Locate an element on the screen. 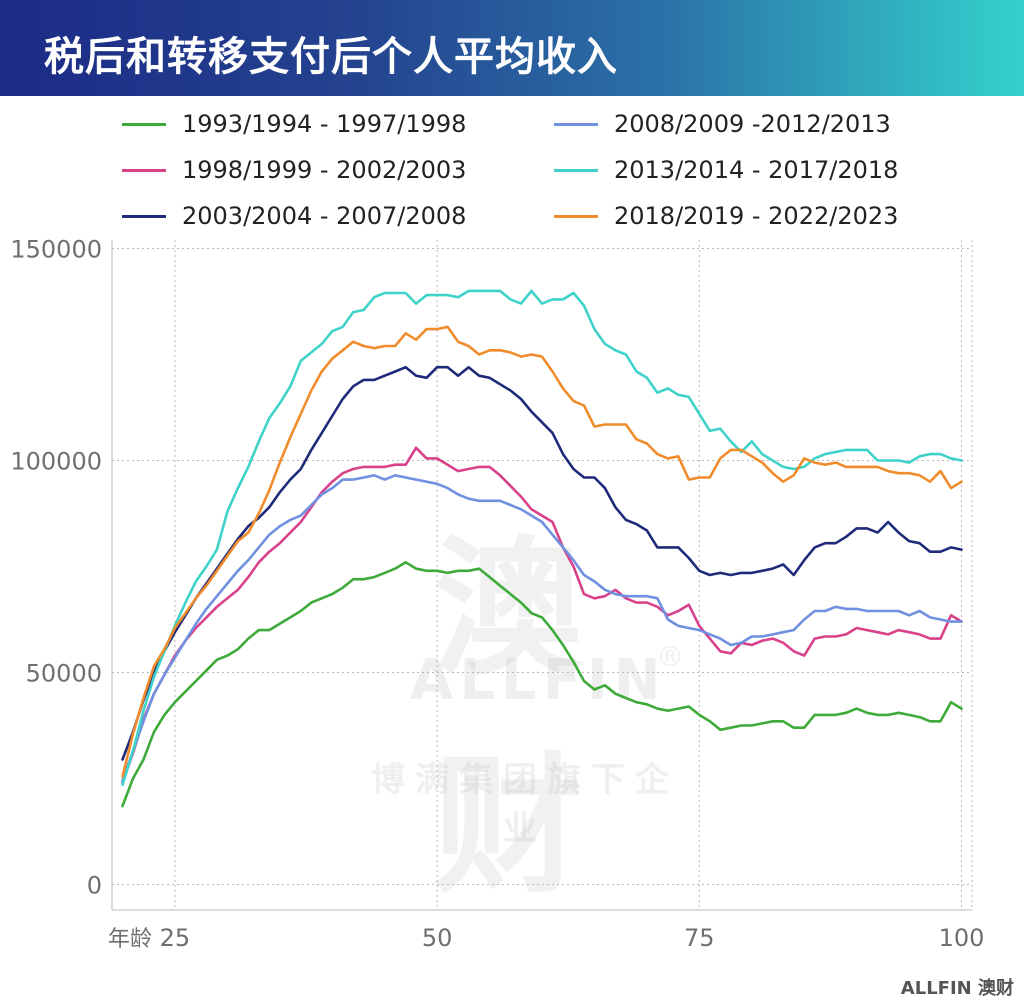  legend-item-2018: 2018/2019 - 2022/2023 is located at coordinates (726, 216).